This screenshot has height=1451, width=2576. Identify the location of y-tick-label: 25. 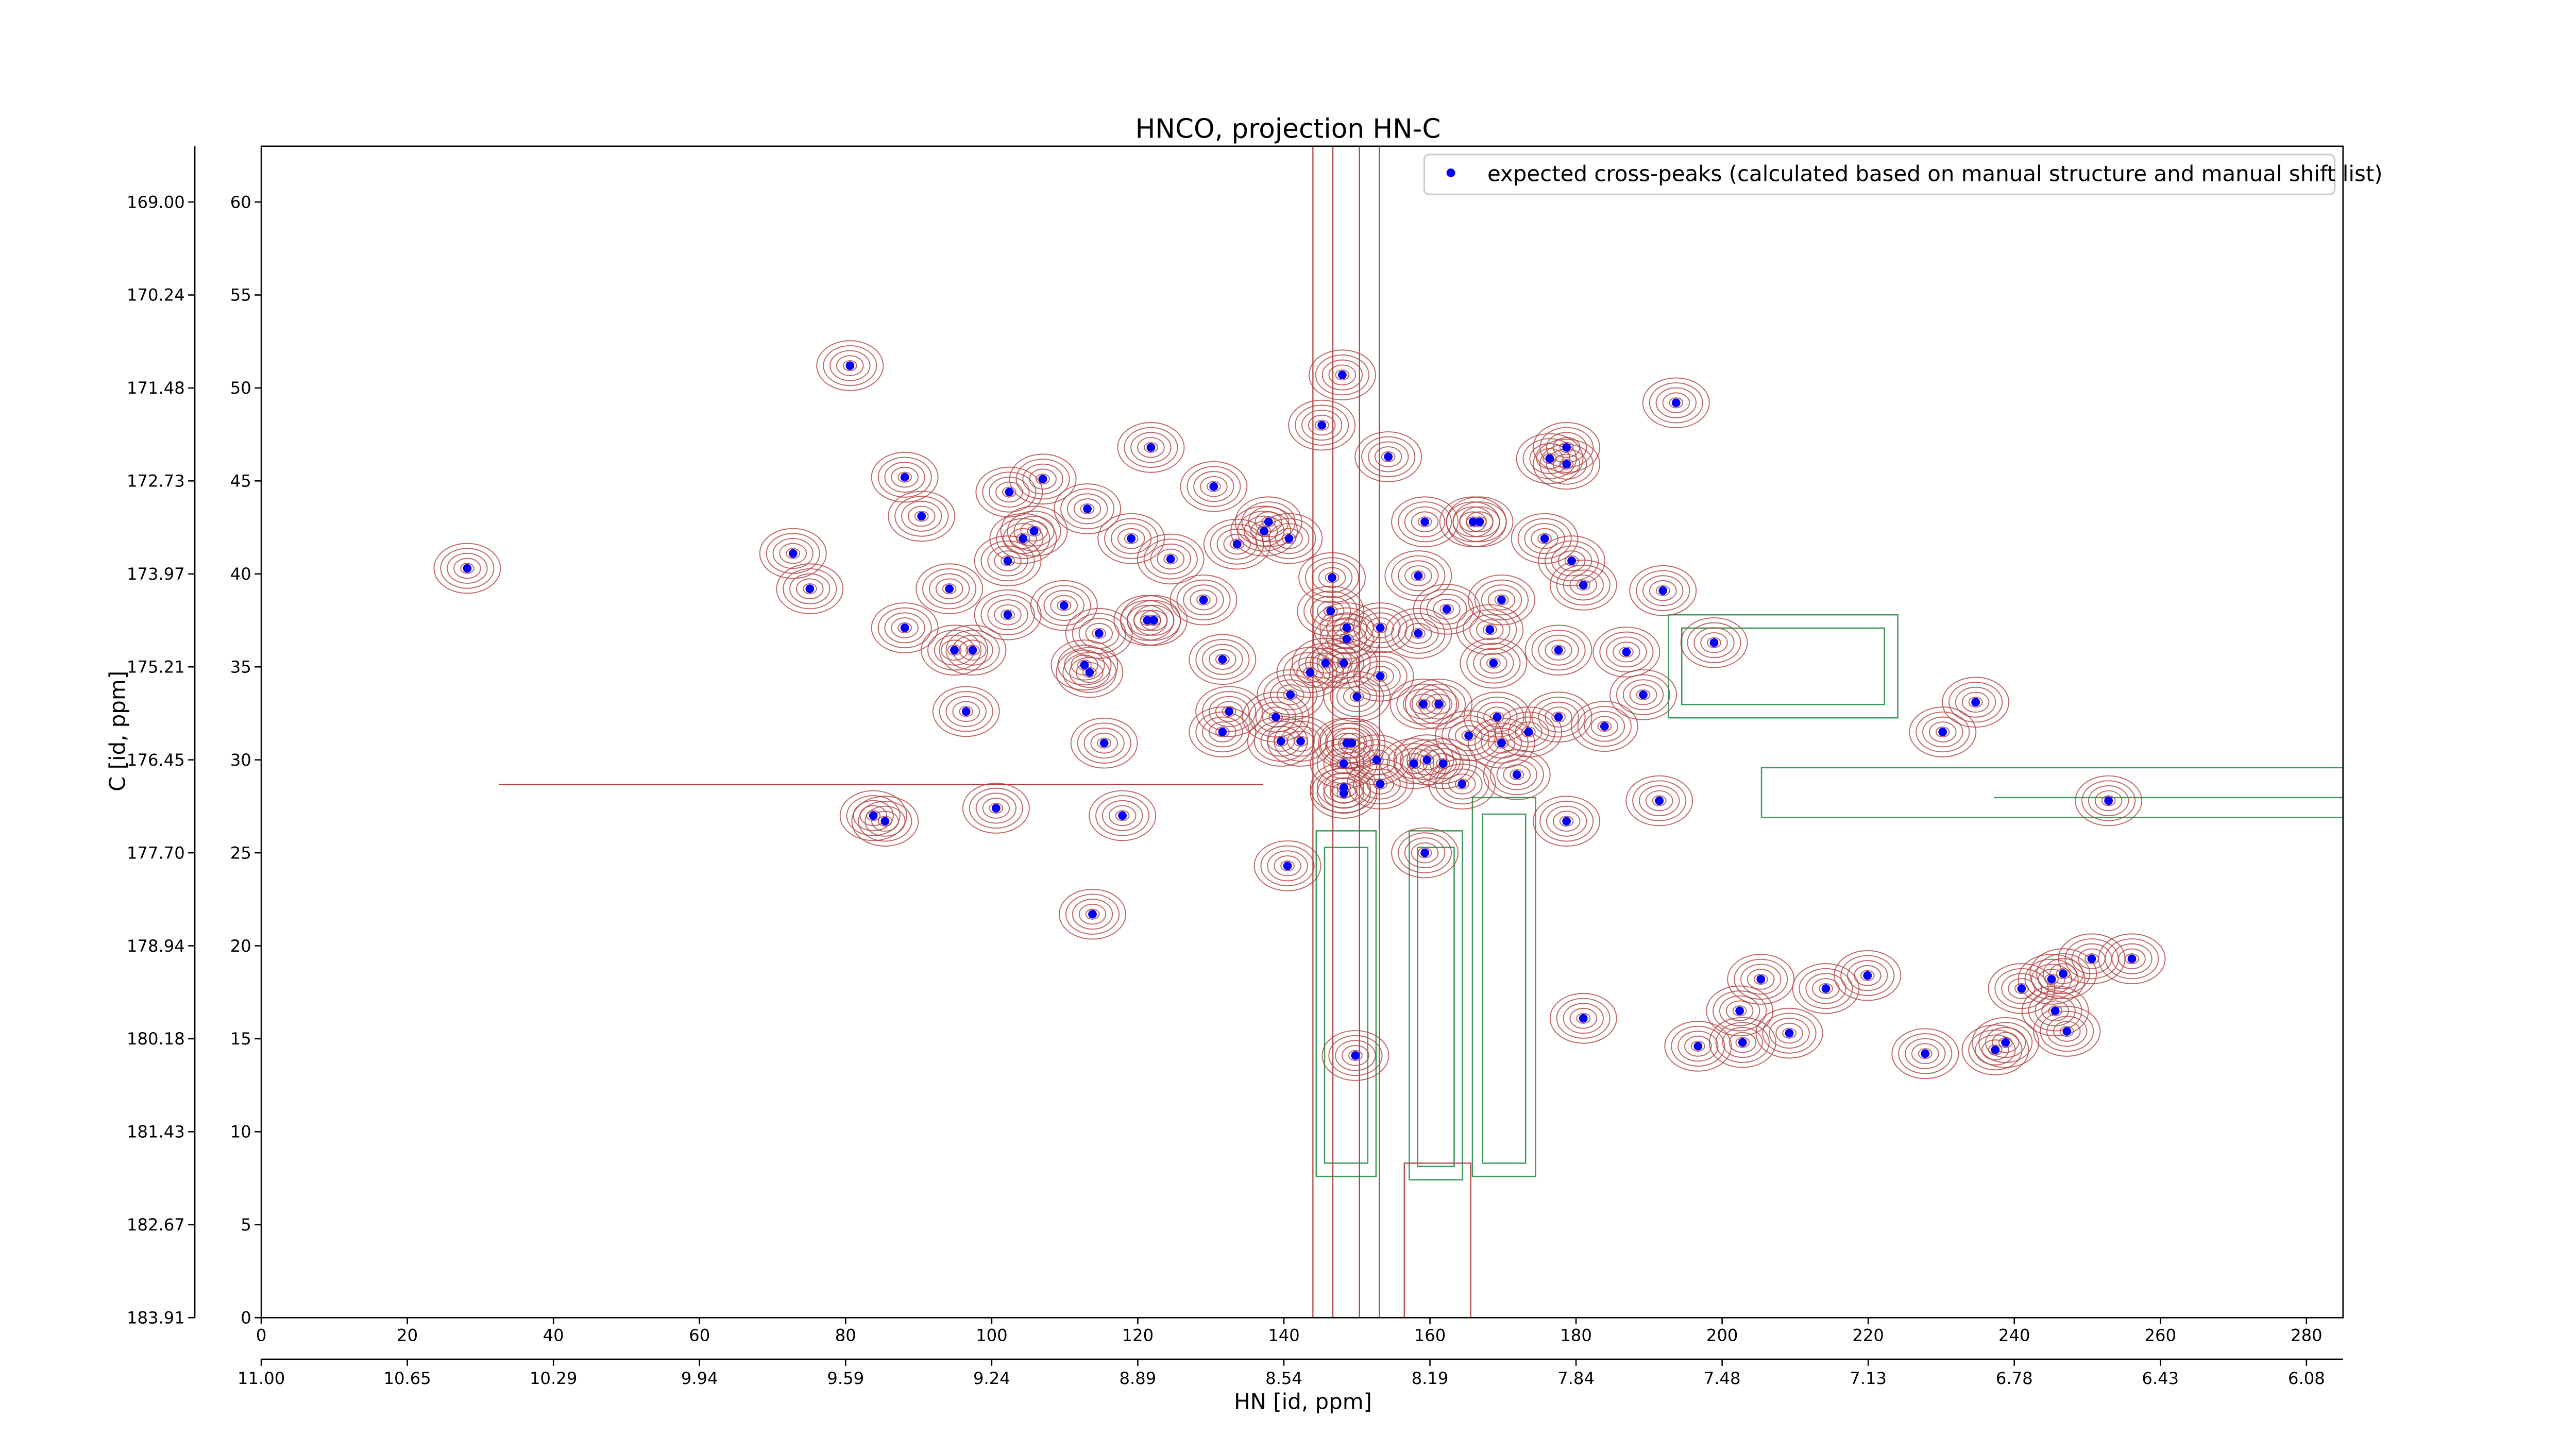
(240, 853).